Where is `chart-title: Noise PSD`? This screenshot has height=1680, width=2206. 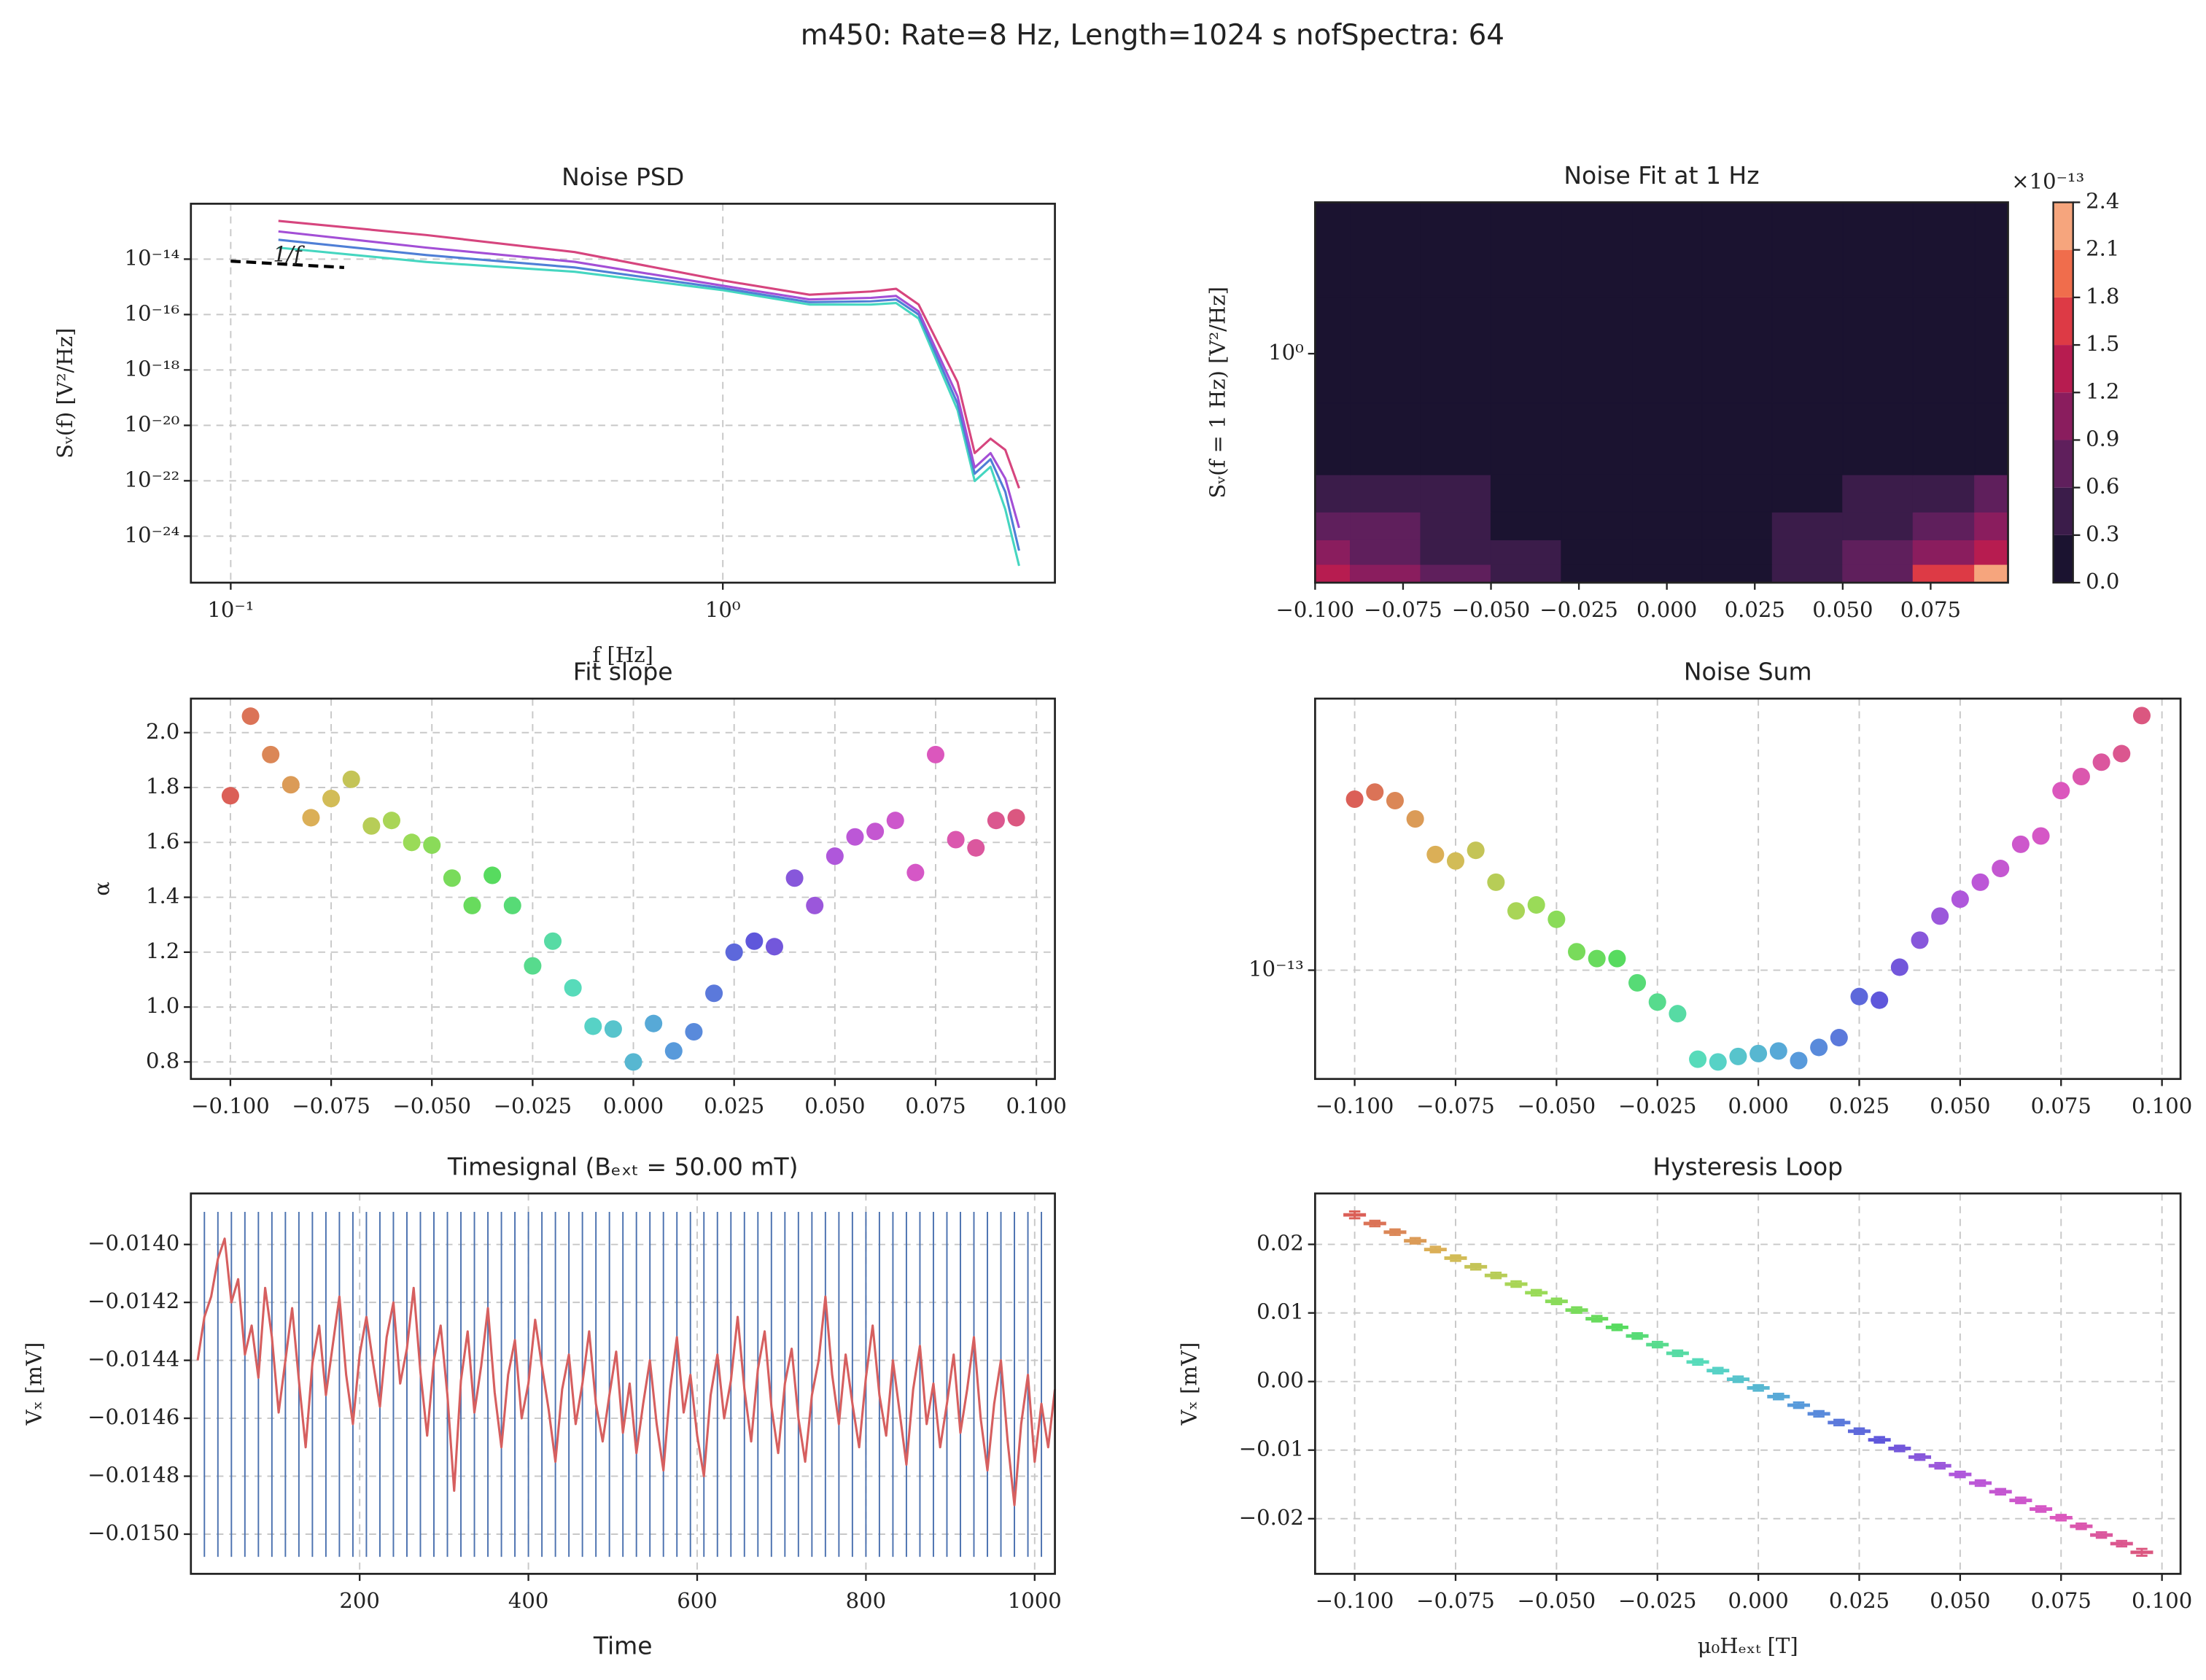
chart-title: Noise PSD is located at coordinates (623, 177).